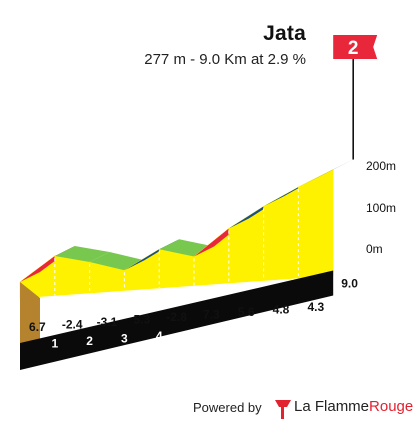 The width and height of the screenshot is (420, 432). I want to click on category-flag, so click(355, 47).